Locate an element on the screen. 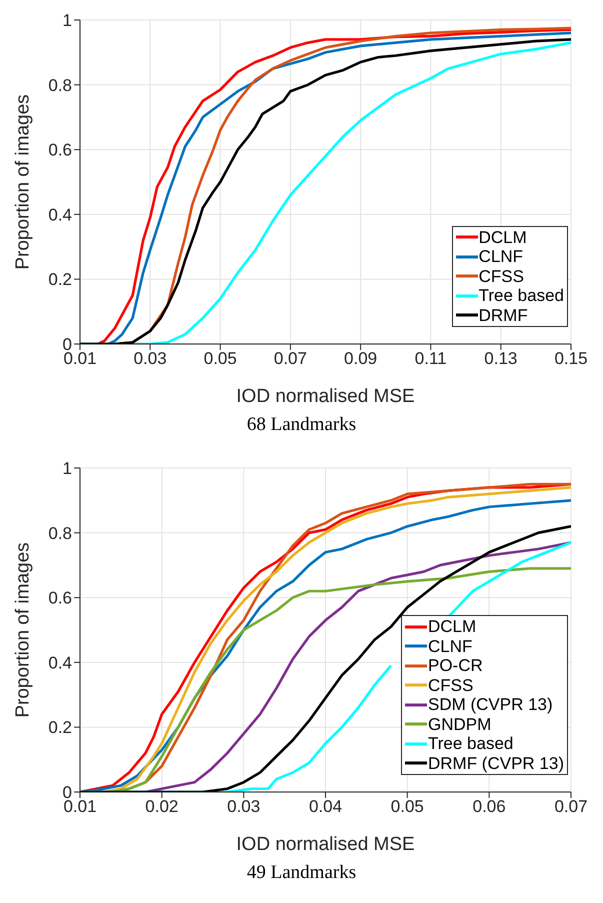 The height and width of the screenshot is (903, 603). x-tick-label: 0.02 is located at coordinates (161, 806).